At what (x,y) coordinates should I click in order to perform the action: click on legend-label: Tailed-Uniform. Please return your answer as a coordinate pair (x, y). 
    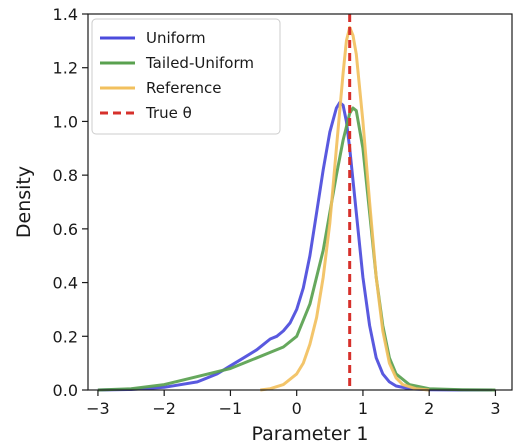
    Looking at the image, I should click on (199, 63).